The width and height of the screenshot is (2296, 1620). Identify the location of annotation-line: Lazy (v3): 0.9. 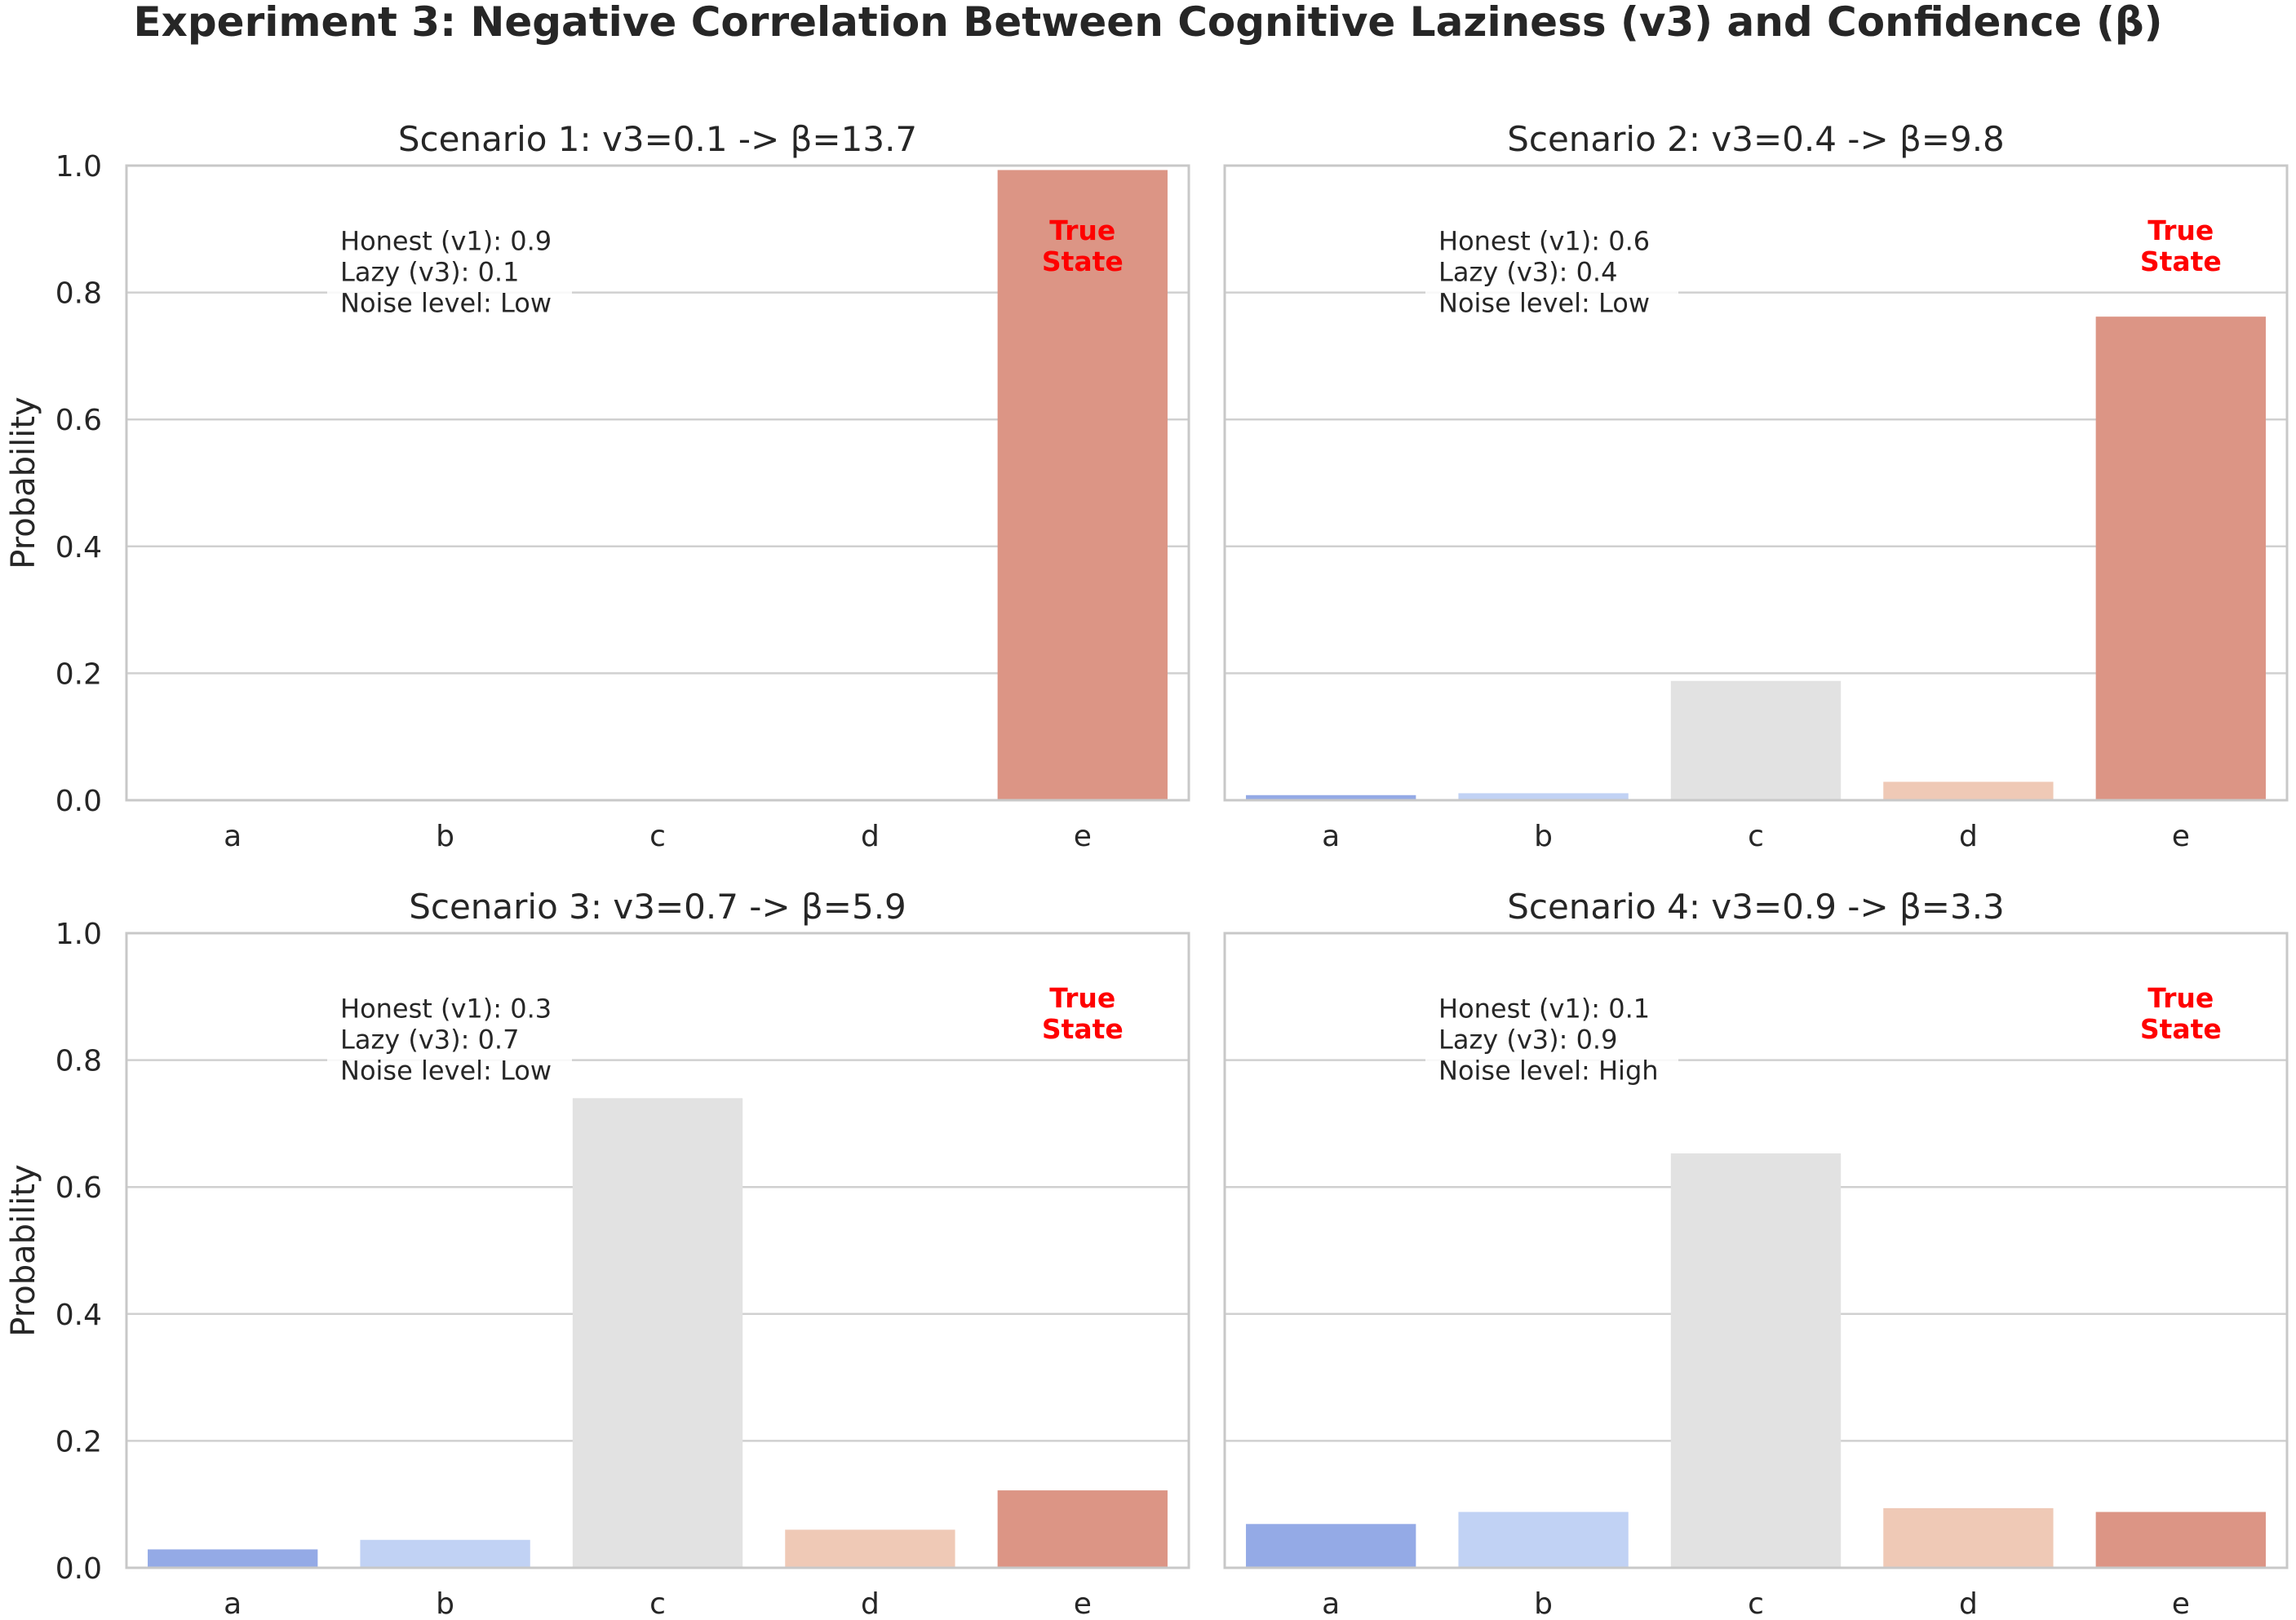
(1527, 1040).